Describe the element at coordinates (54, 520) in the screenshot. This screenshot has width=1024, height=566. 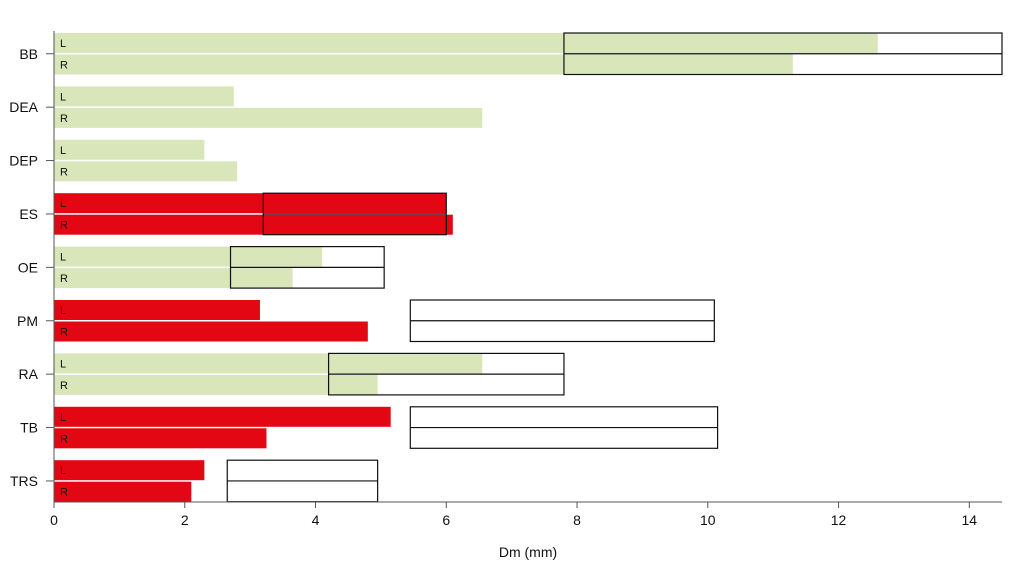
I see `x-tick-label-0: 0` at that location.